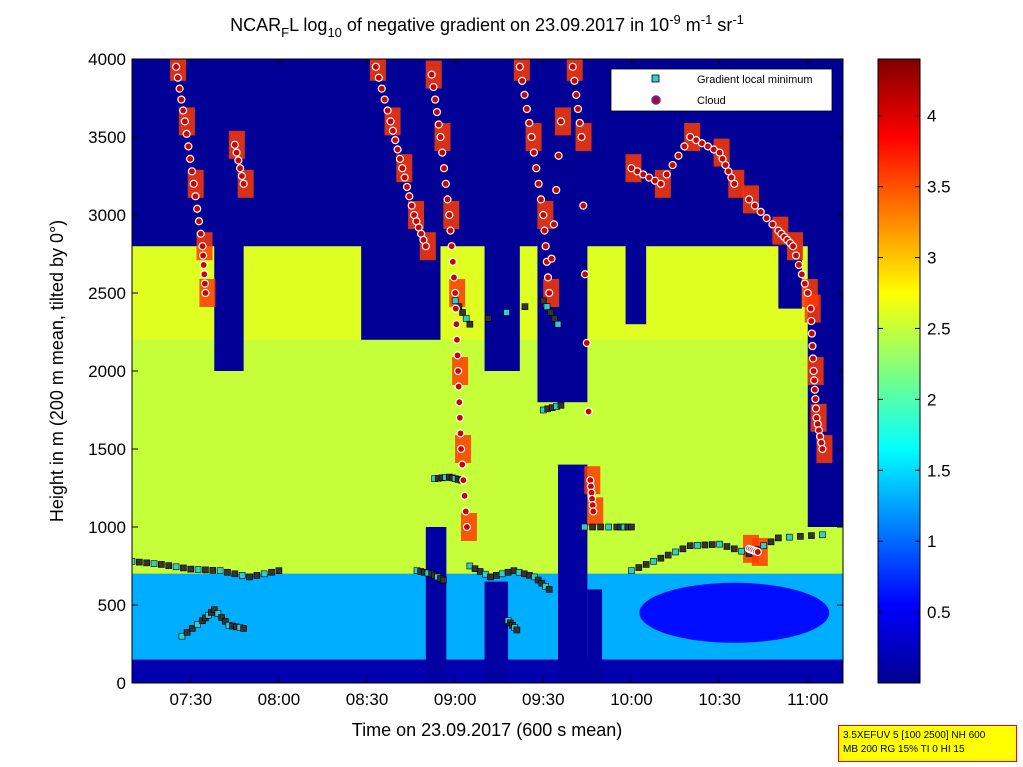 This screenshot has width=1023, height=767. Describe the element at coordinates (721, 90) in the screenshot. I see `legend-box` at that location.